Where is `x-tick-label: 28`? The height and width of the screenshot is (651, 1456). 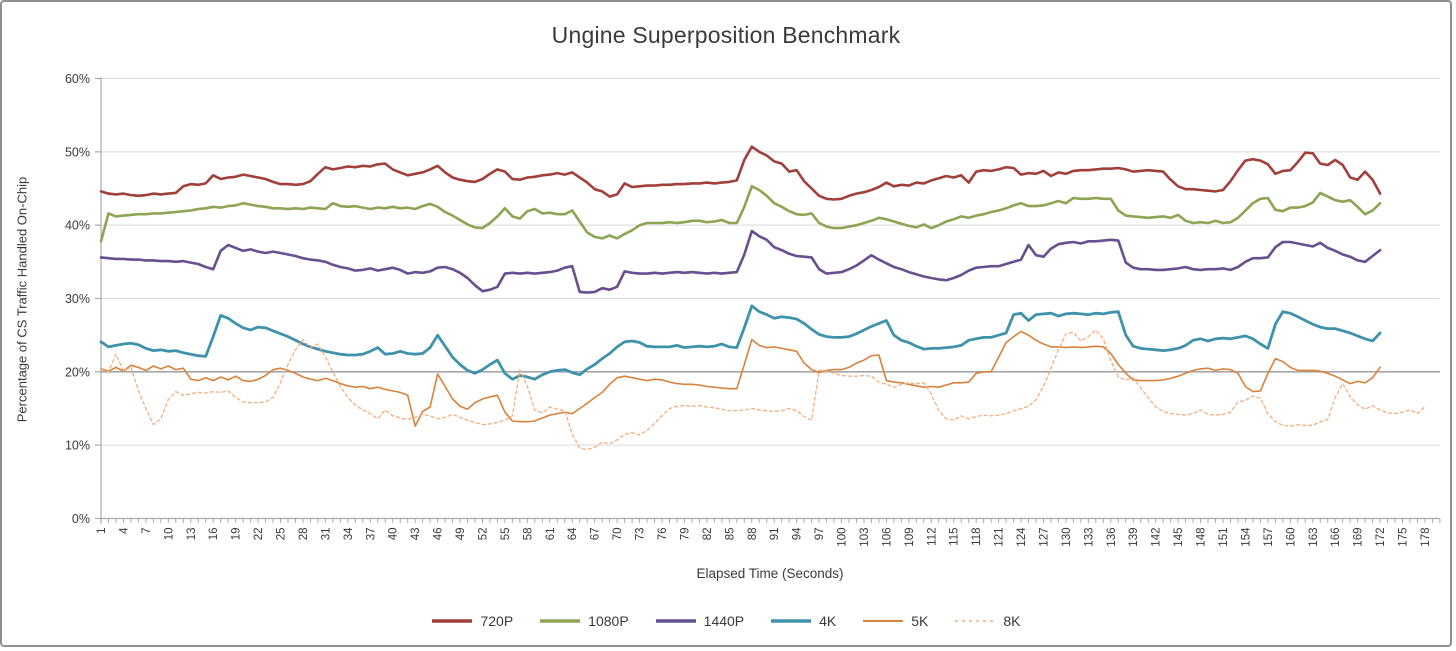
x-tick-label: 28 is located at coordinates (304, 534).